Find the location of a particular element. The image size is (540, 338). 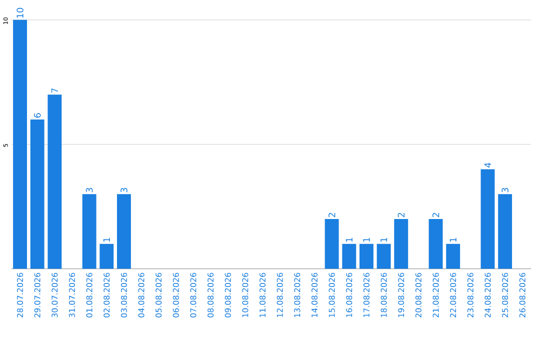

data-label: 7 is located at coordinates (54, 90).